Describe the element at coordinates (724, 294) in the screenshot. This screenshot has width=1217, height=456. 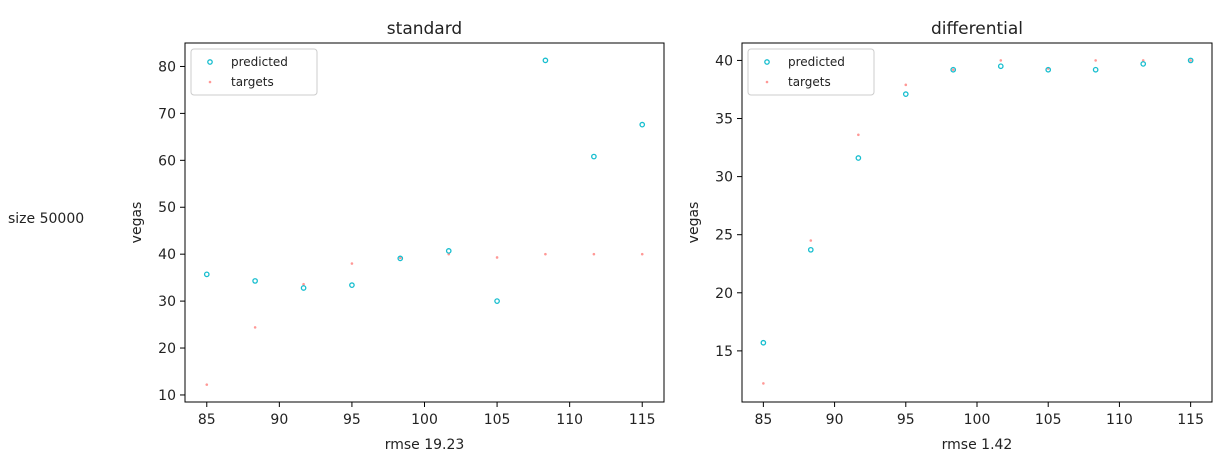
I see `differential-y-tick-label: 20` at that location.